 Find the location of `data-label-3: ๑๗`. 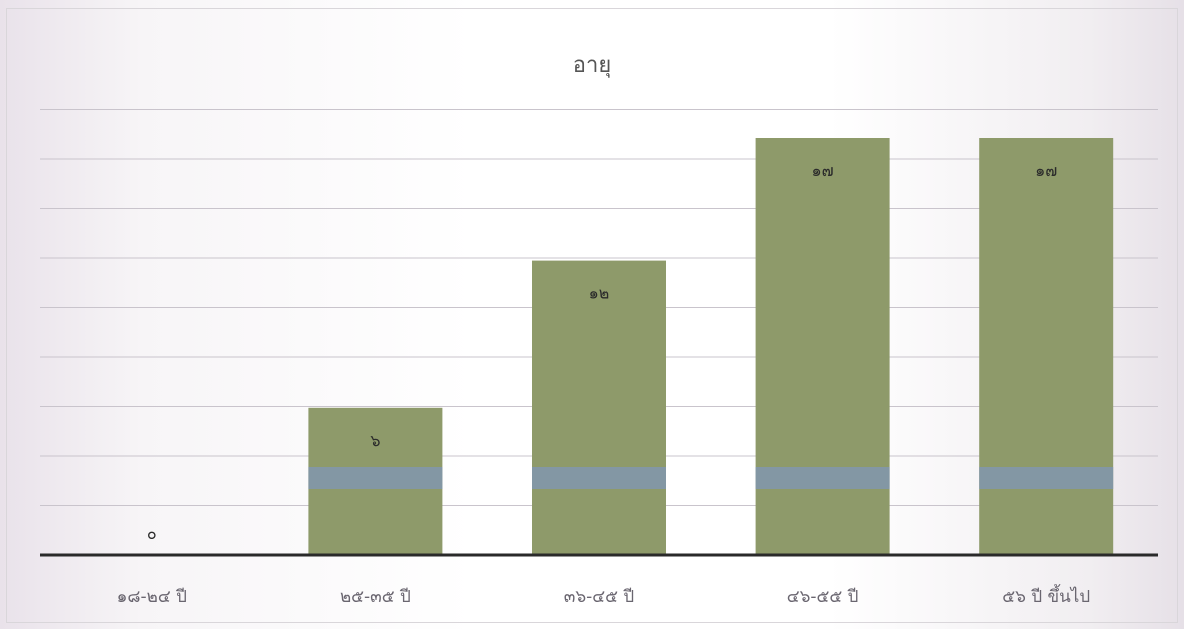

data-label-3: ๑๗ is located at coordinates (823, 170).